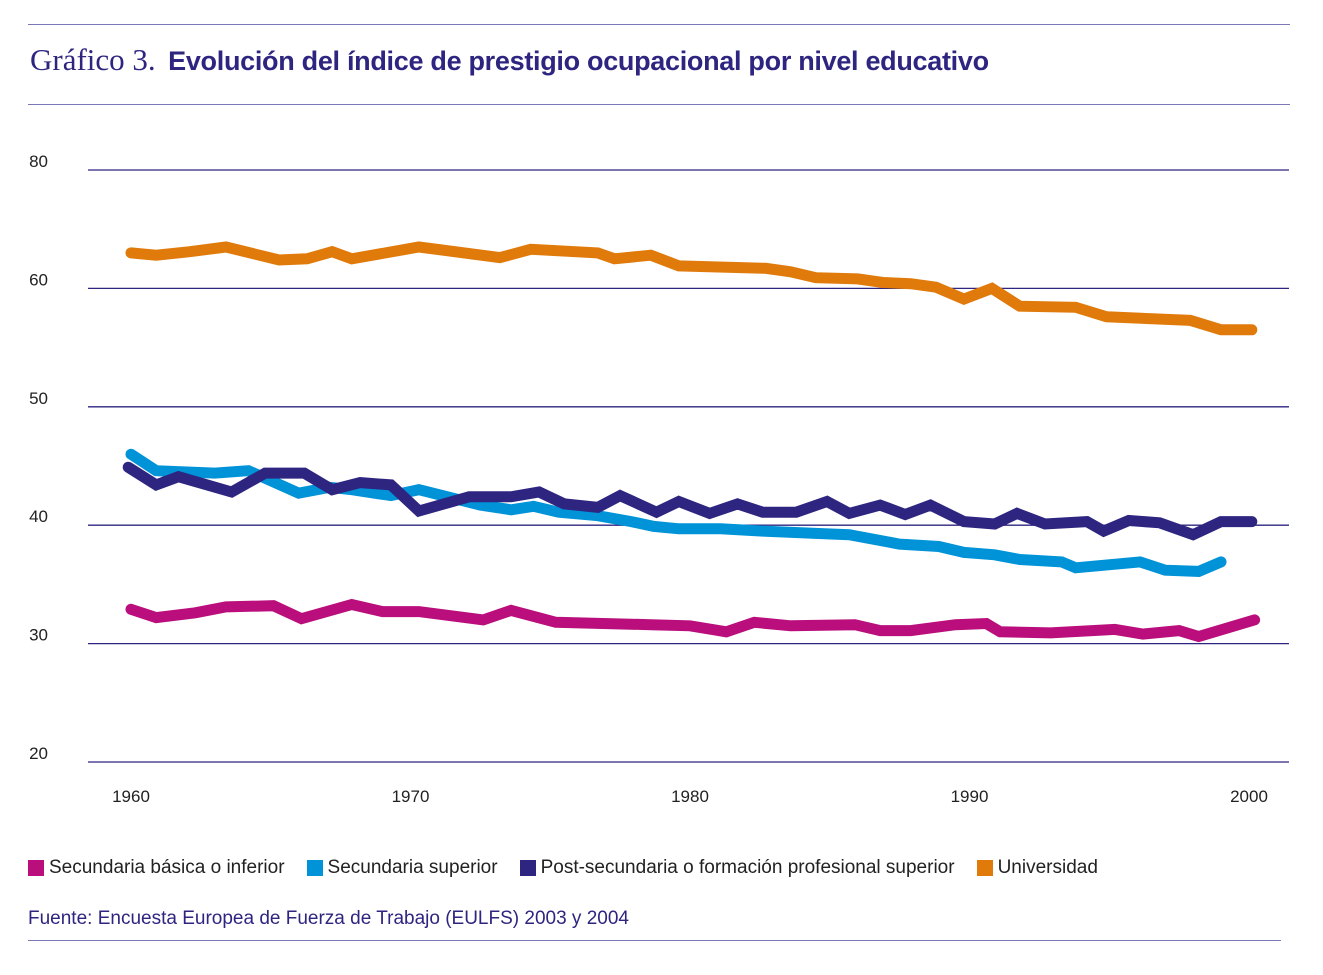  Describe the element at coordinates (38, 398) in the screenshot. I see `y-tick-label: 50` at that location.